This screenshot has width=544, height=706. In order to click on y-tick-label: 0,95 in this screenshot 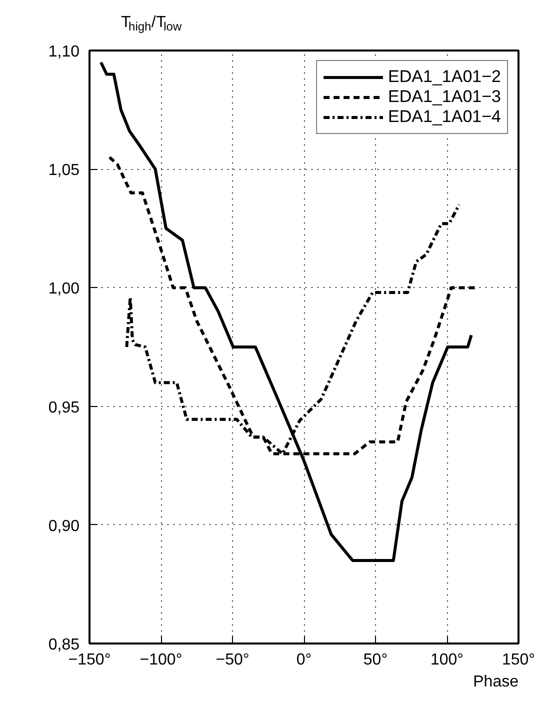, I will do `click(64, 407)`.